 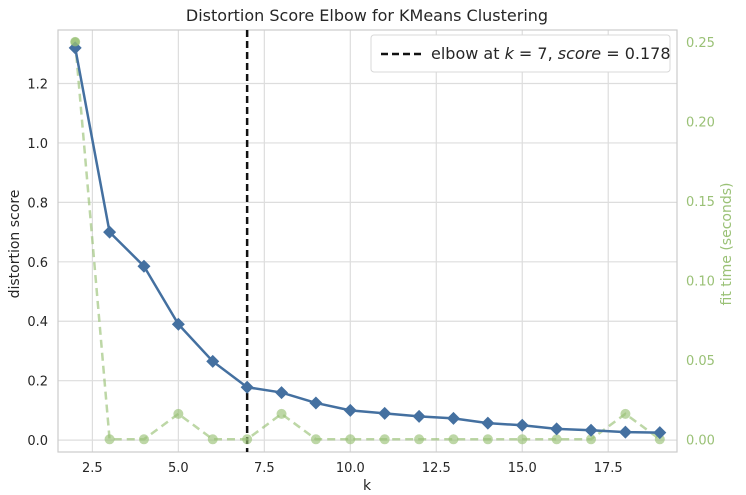 What do you see at coordinates (37, 441) in the screenshot?
I see `y-tick-label: 0.0` at bounding box center [37, 441].